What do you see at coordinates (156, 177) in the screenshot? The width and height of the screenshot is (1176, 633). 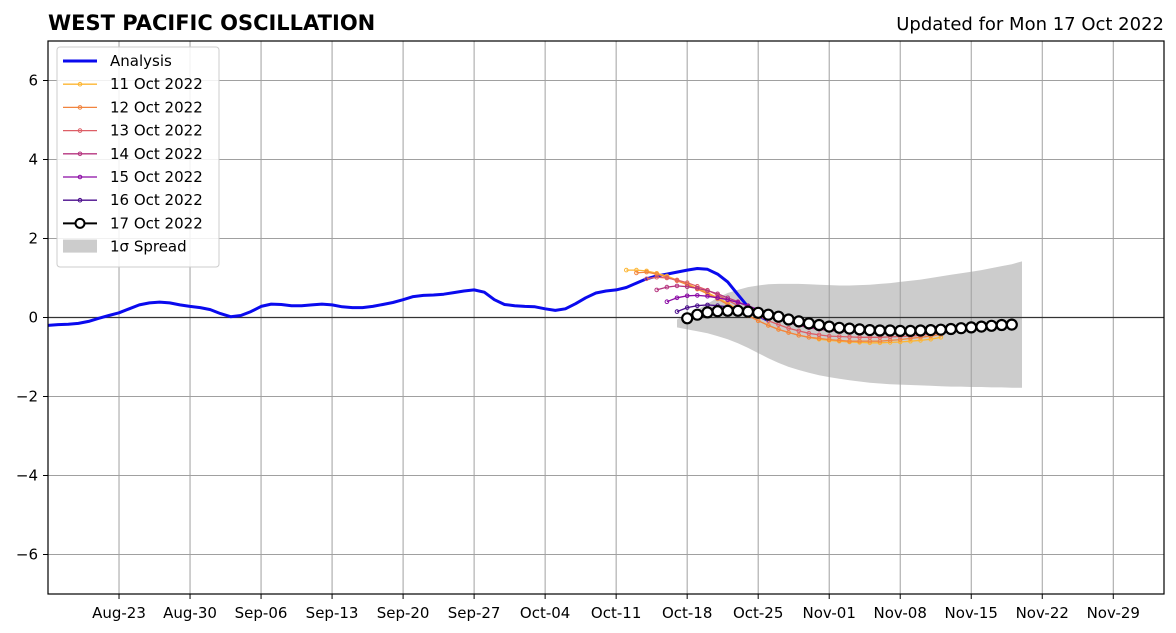 I see `legend-label: 15 Oct 2022` at bounding box center [156, 177].